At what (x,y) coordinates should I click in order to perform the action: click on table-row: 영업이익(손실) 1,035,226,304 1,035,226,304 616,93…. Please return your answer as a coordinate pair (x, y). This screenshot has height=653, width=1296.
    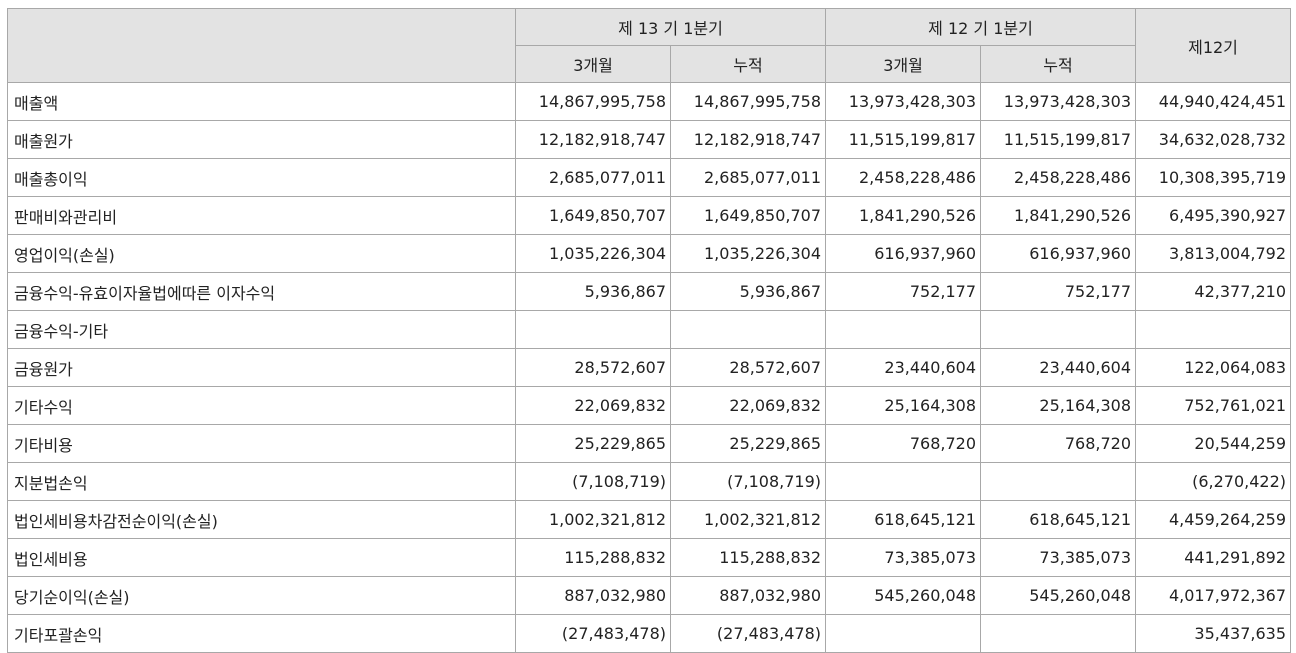
    Looking at the image, I should click on (649, 253).